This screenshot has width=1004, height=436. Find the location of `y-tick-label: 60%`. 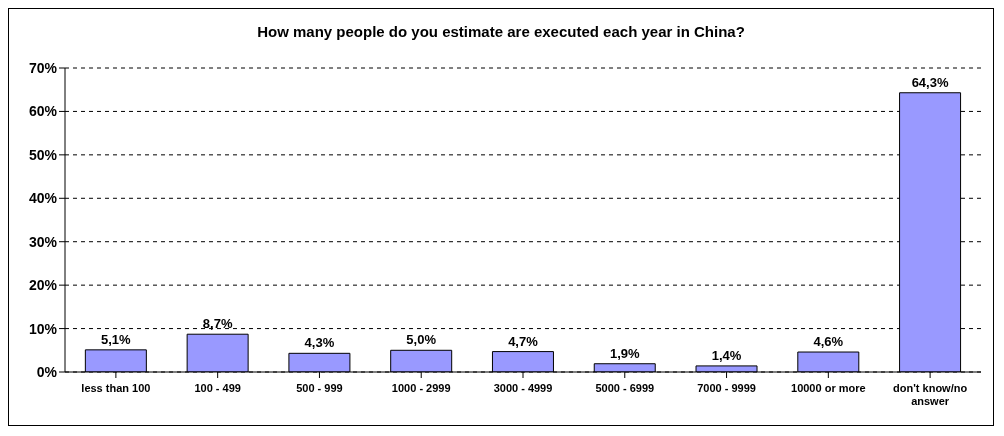

y-tick-label: 60% is located at coordinates (43, 111).